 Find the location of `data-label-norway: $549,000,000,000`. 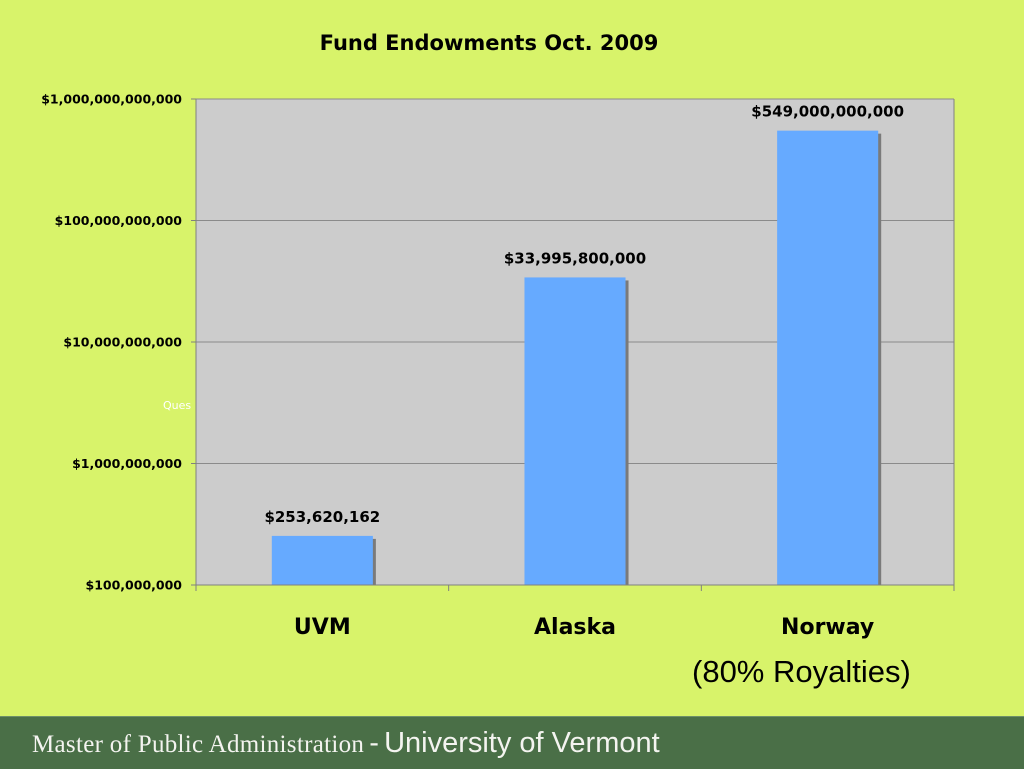

data-label-norway: $549,000,000,000 is located at coordinates (827, 112).